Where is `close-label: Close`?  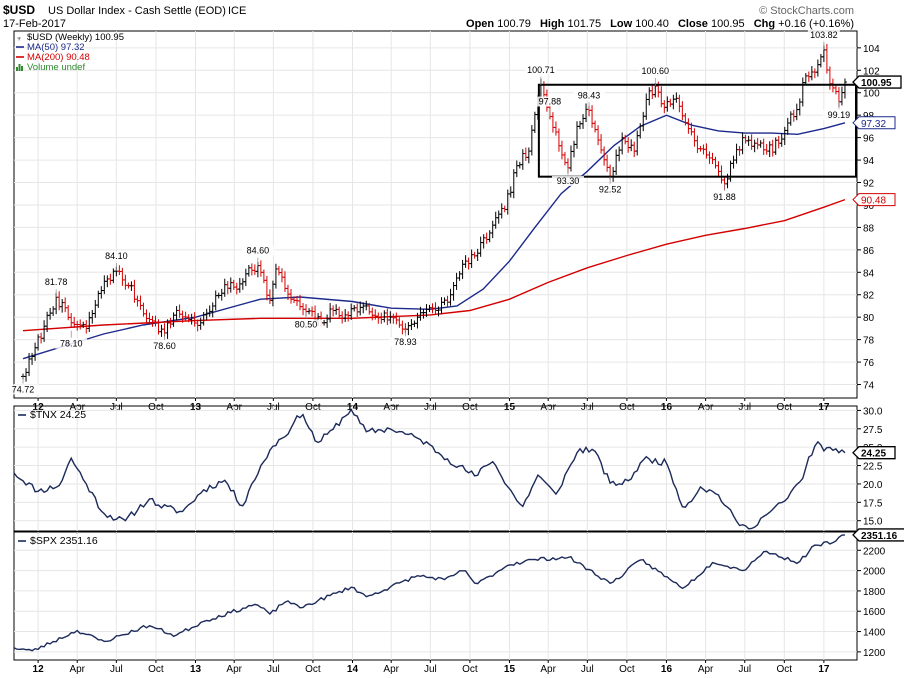 close-label: Close is located at coordinates (693, 24).